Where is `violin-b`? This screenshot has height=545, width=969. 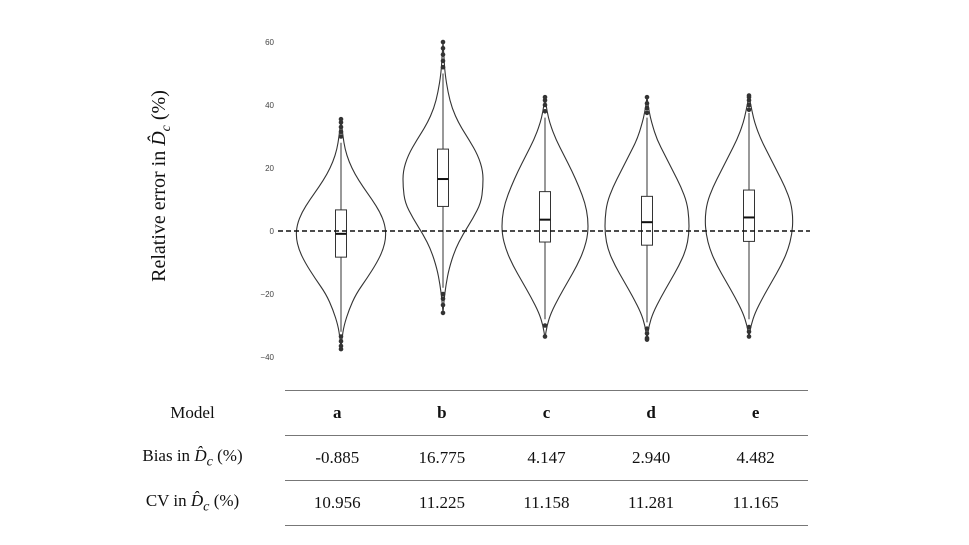
violin-b is located at coordinates (443, 177).